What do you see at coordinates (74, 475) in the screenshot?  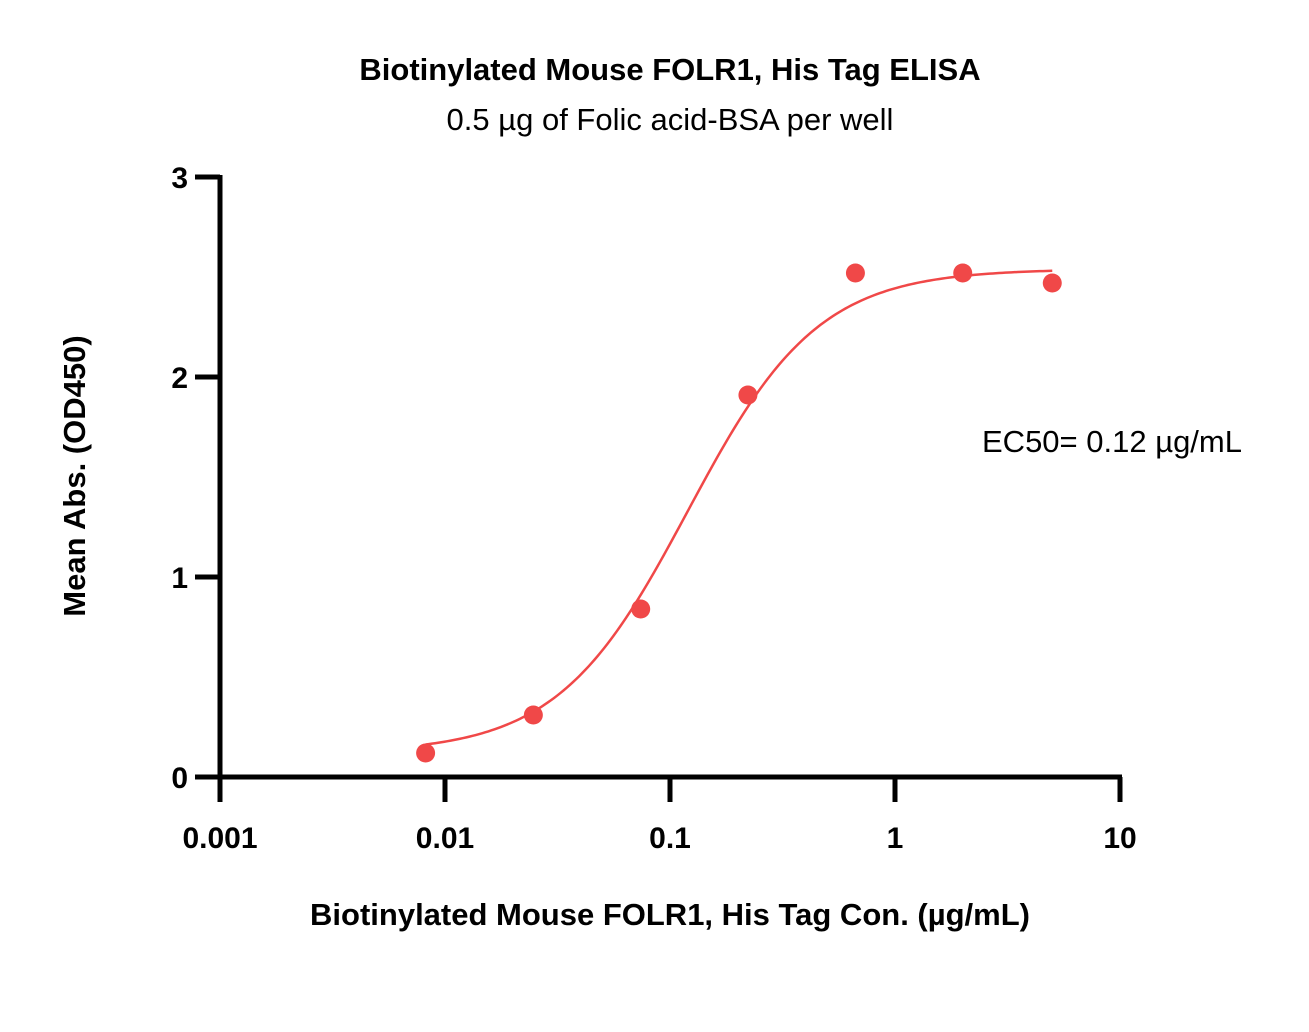 I see `y-axis-title: Mean Abs. (OD450)` at bounding box center [74, 475].